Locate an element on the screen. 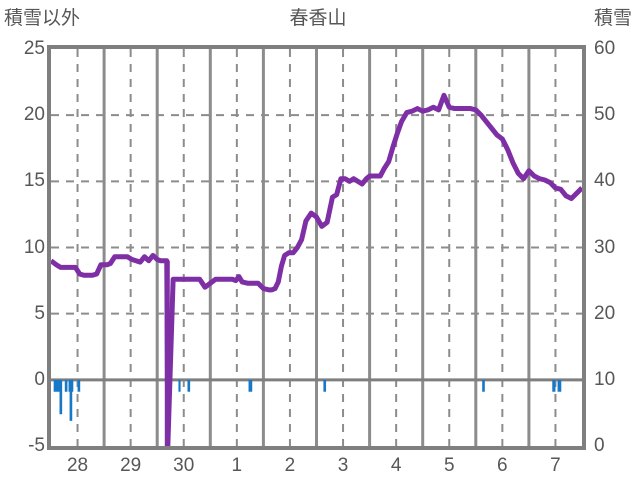 This screenshot has width=636, height=501. x-axis-tick: 5 is located at coordinates (449, 465).